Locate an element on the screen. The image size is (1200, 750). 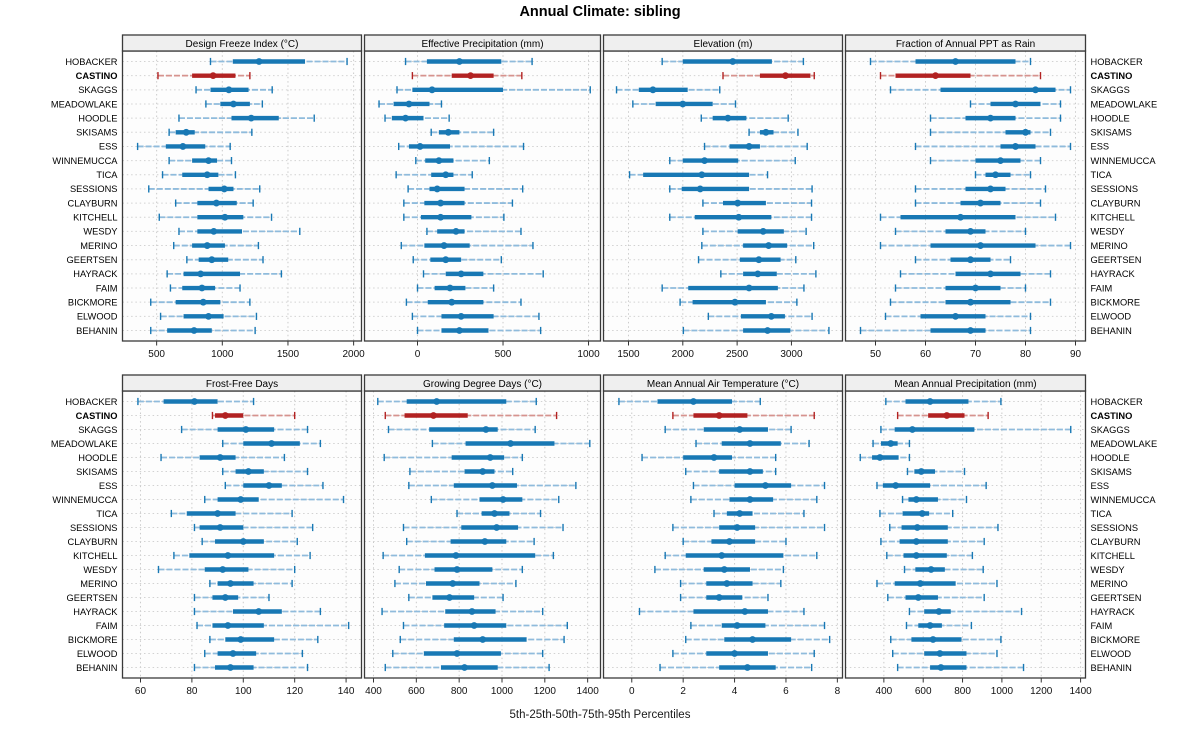
station-label-right: WESDY is located at coordinates (1108, 570).